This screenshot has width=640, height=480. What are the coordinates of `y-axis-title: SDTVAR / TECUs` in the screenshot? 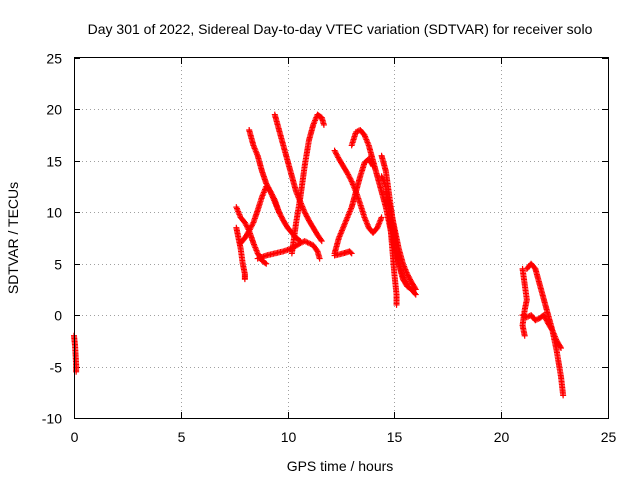 It's located at (13, 238).